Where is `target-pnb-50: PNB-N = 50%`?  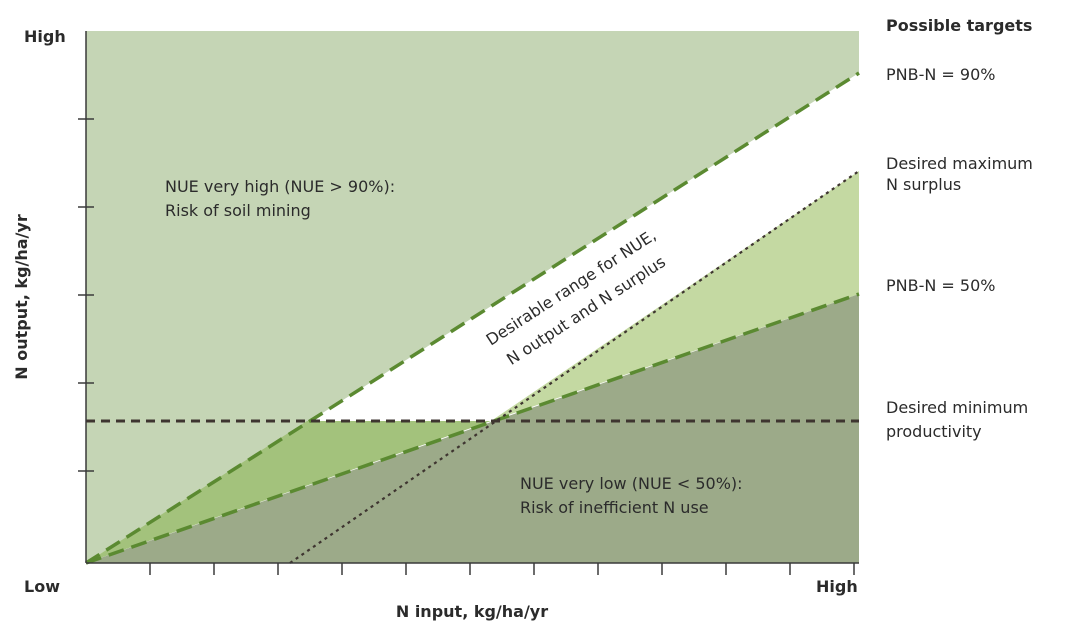 target-pnb-50: PNB-N = 50% is located at coordinates (940, 285).